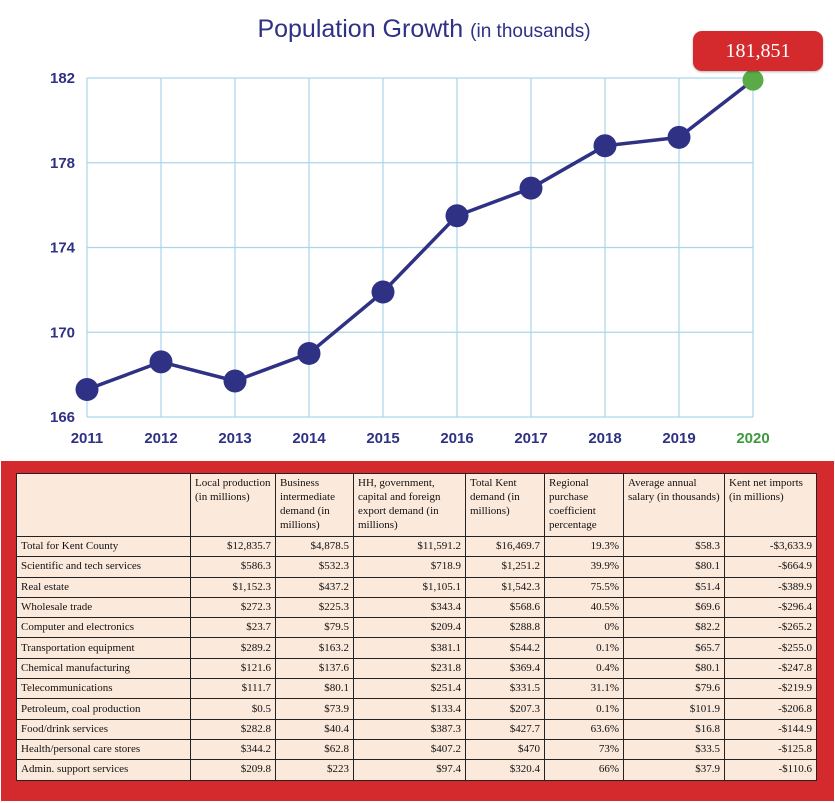 This screenshot has width=835, height=803. What do you see at coordinates (505, 567) in the screenshot?
I see `table-cell: $1,251.2` at bounding box center [505, 567].